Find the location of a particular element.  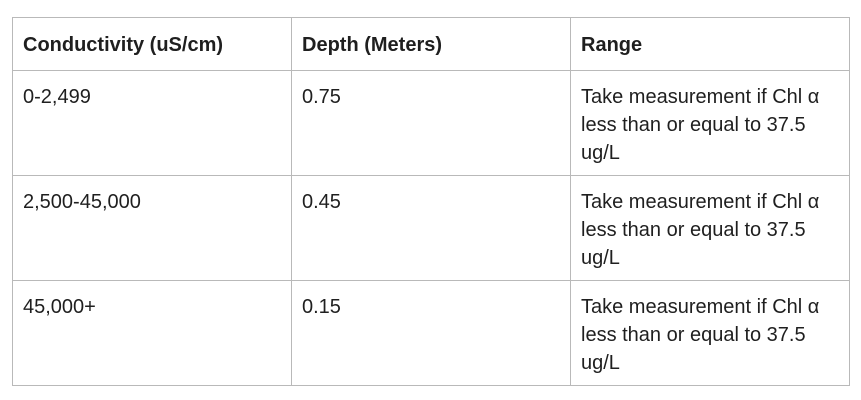

cell-depth: 0.45 is located at coordinates (431, 228).